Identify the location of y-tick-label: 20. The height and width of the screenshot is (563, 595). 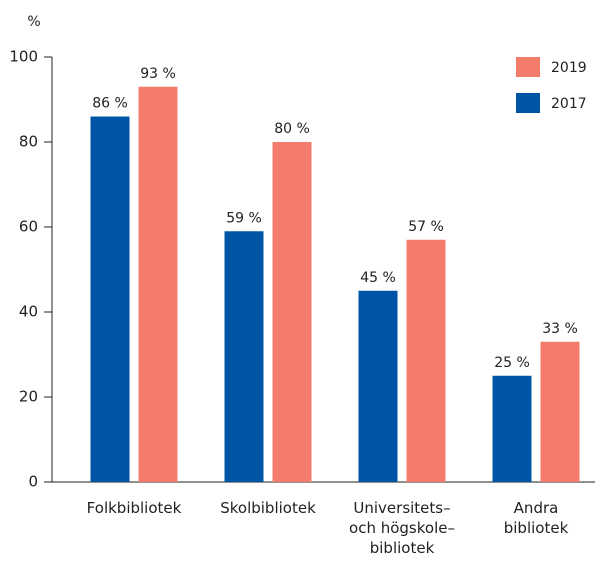
(28, 397).